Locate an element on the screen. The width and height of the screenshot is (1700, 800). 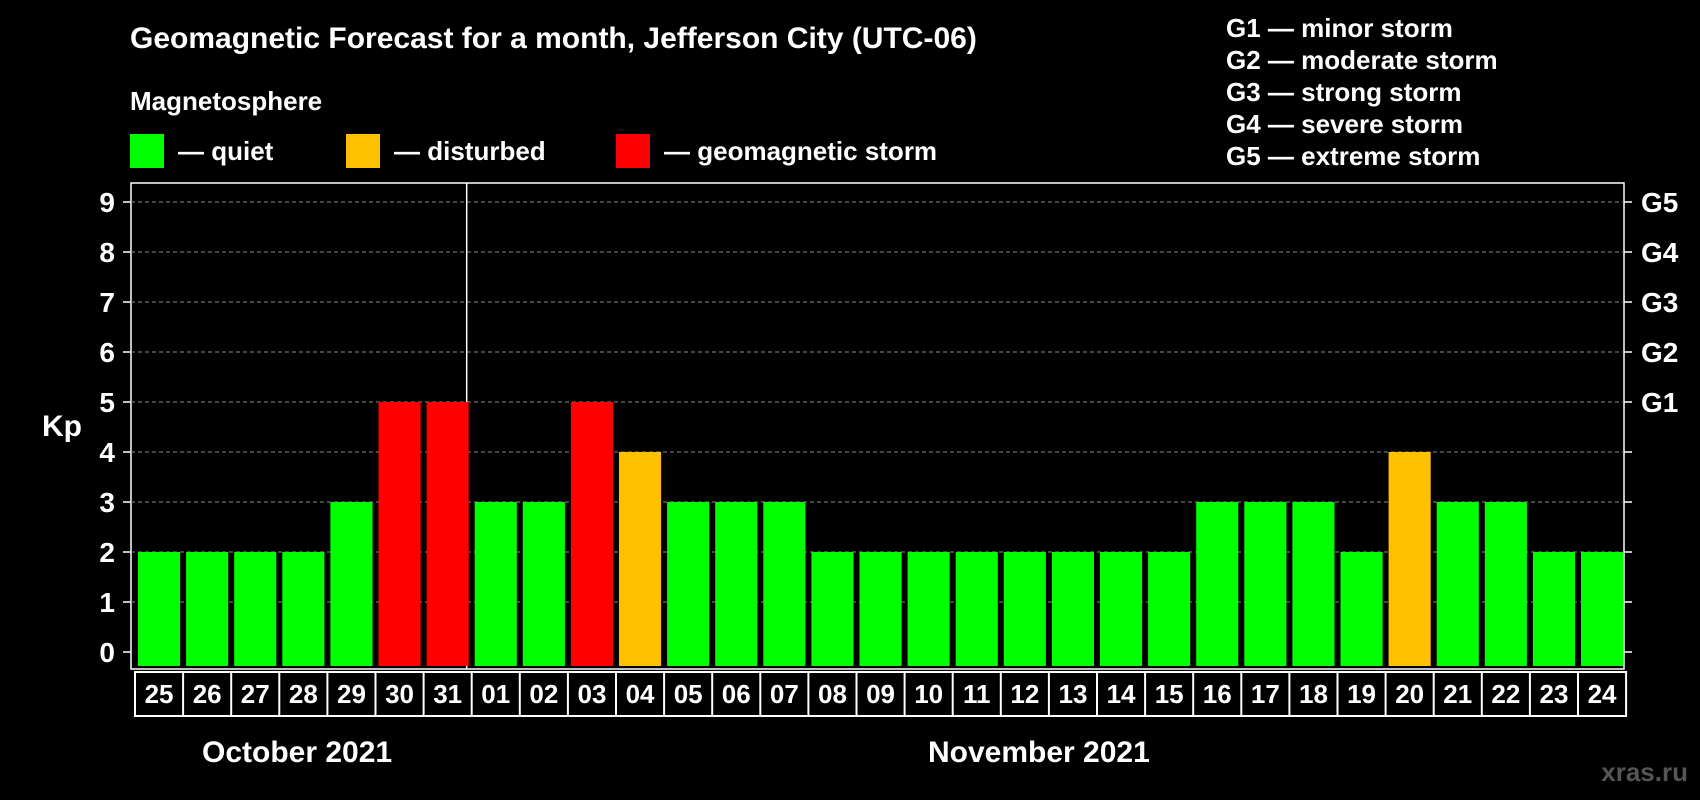
y-tick-label: 2 is located at coordinates (107, 552).